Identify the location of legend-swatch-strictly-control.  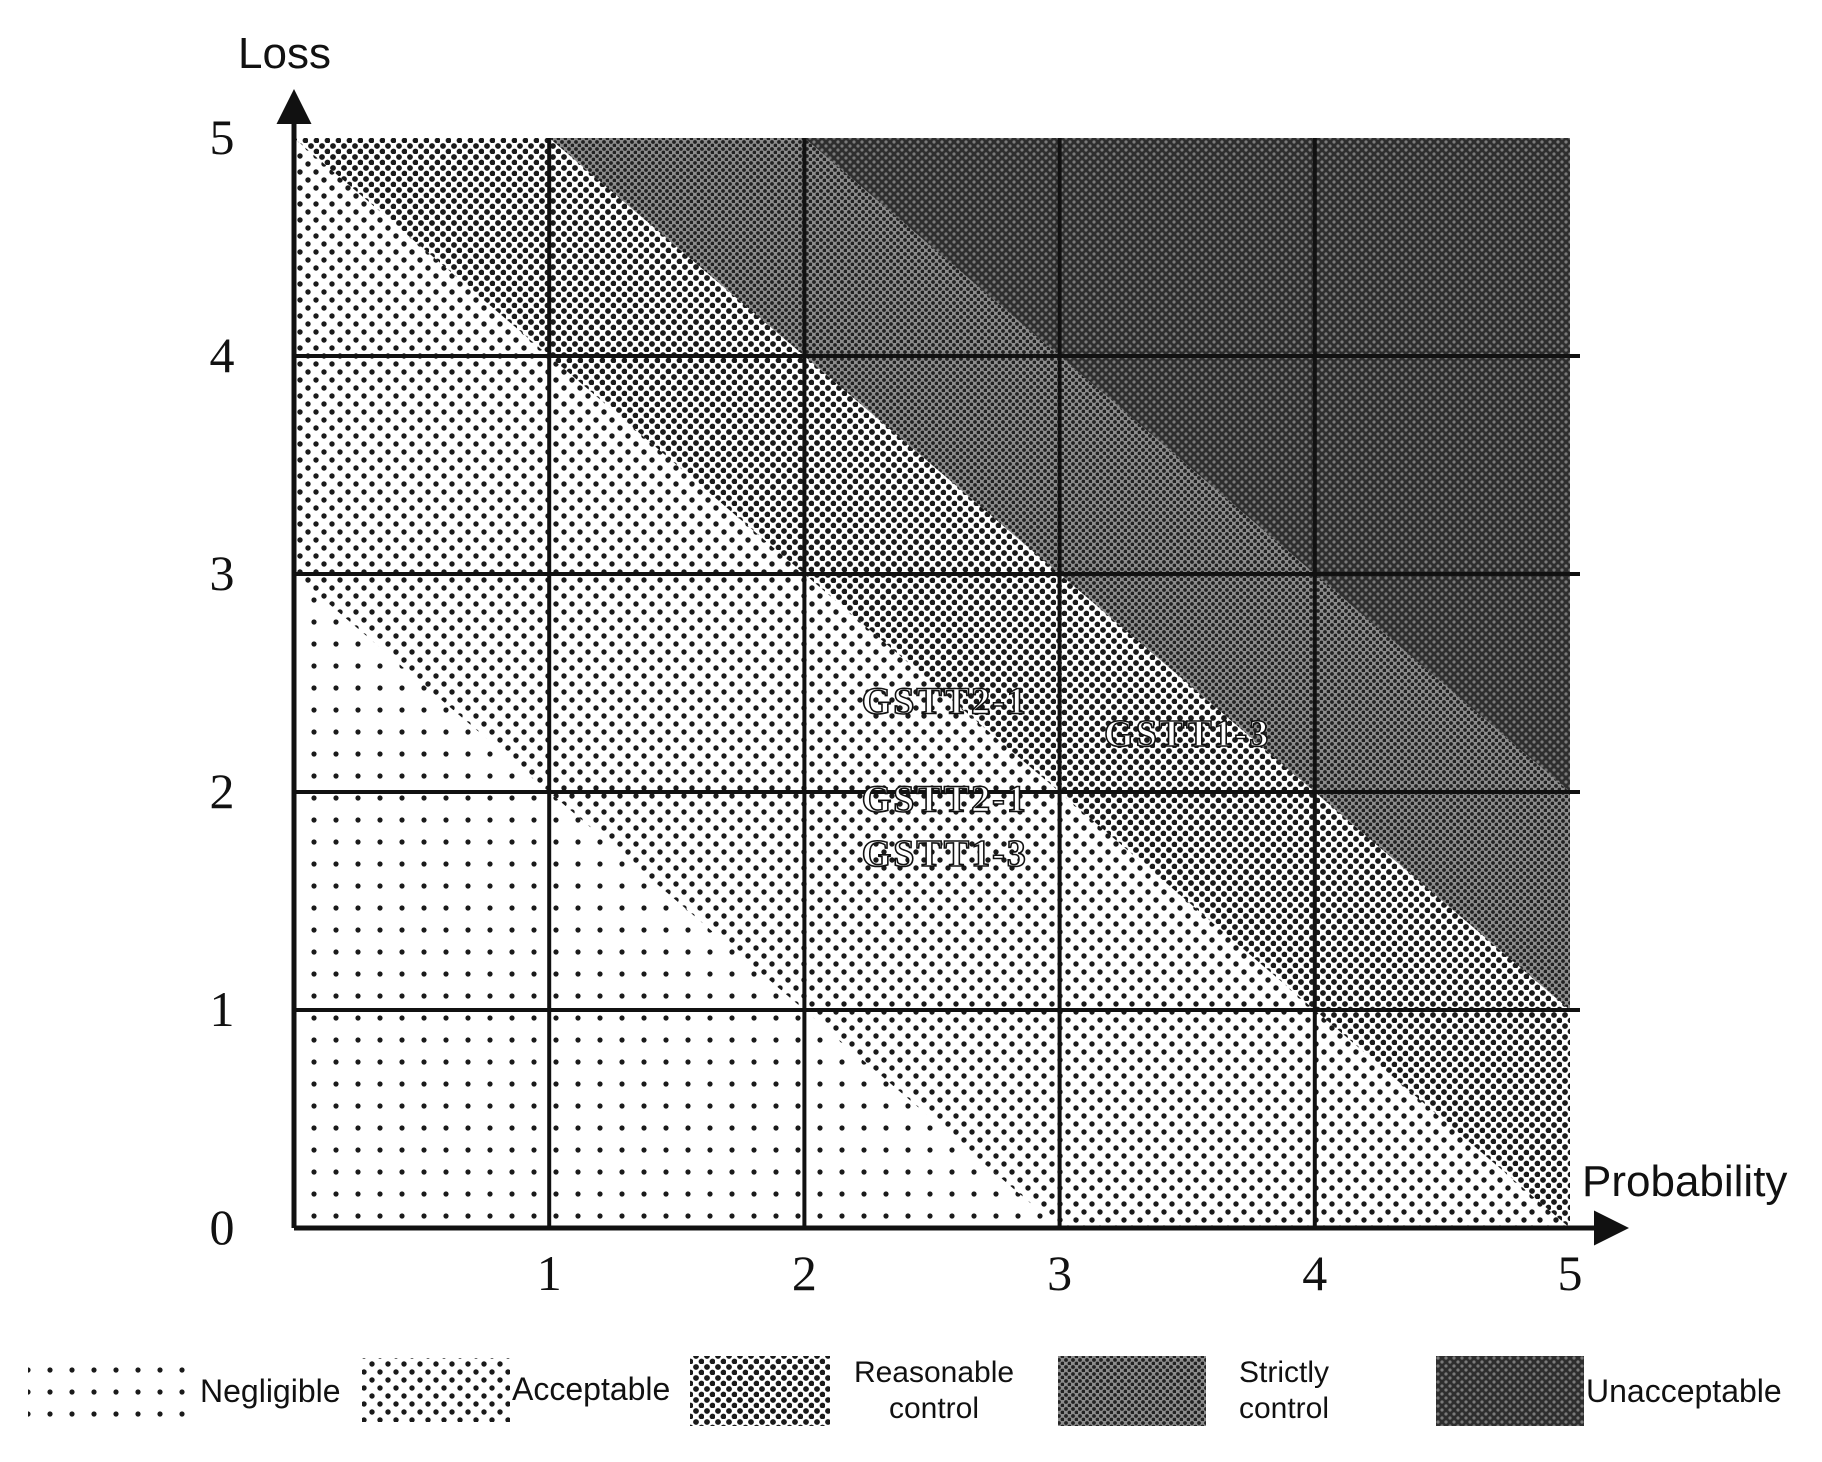
(1132, 1391).